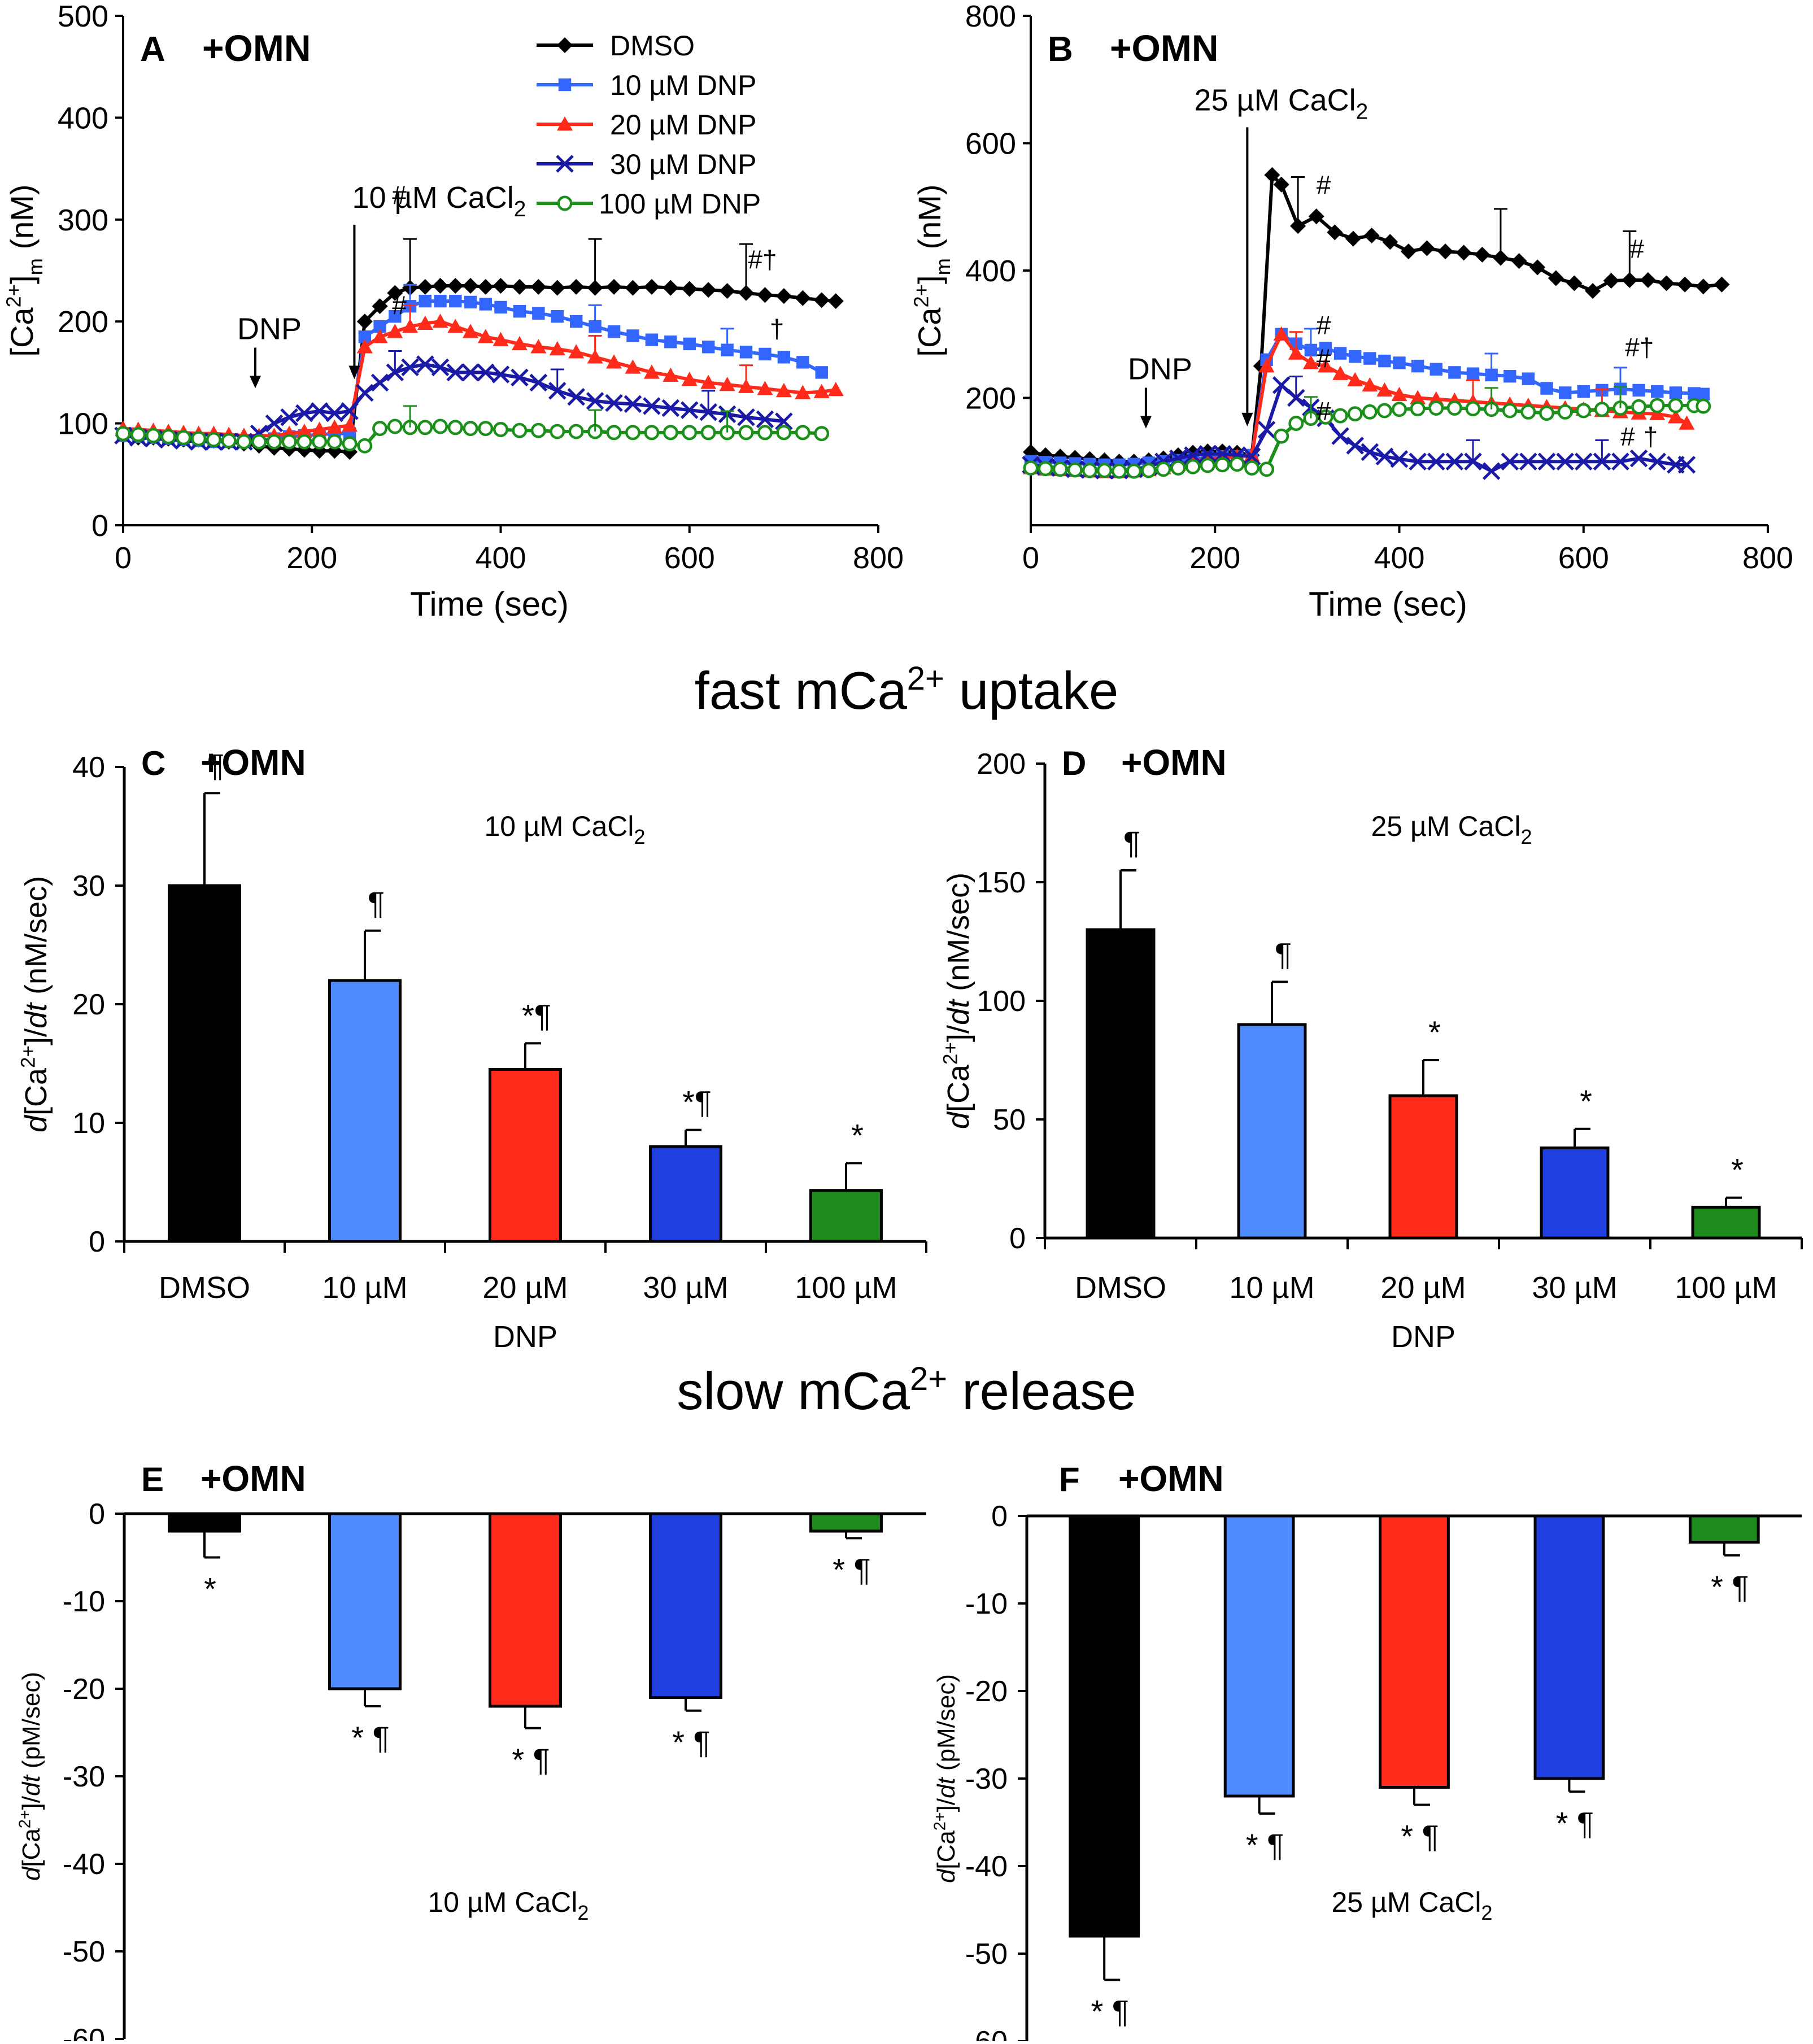  I want to click on cacl-arrowhead, so click(1247, 419).